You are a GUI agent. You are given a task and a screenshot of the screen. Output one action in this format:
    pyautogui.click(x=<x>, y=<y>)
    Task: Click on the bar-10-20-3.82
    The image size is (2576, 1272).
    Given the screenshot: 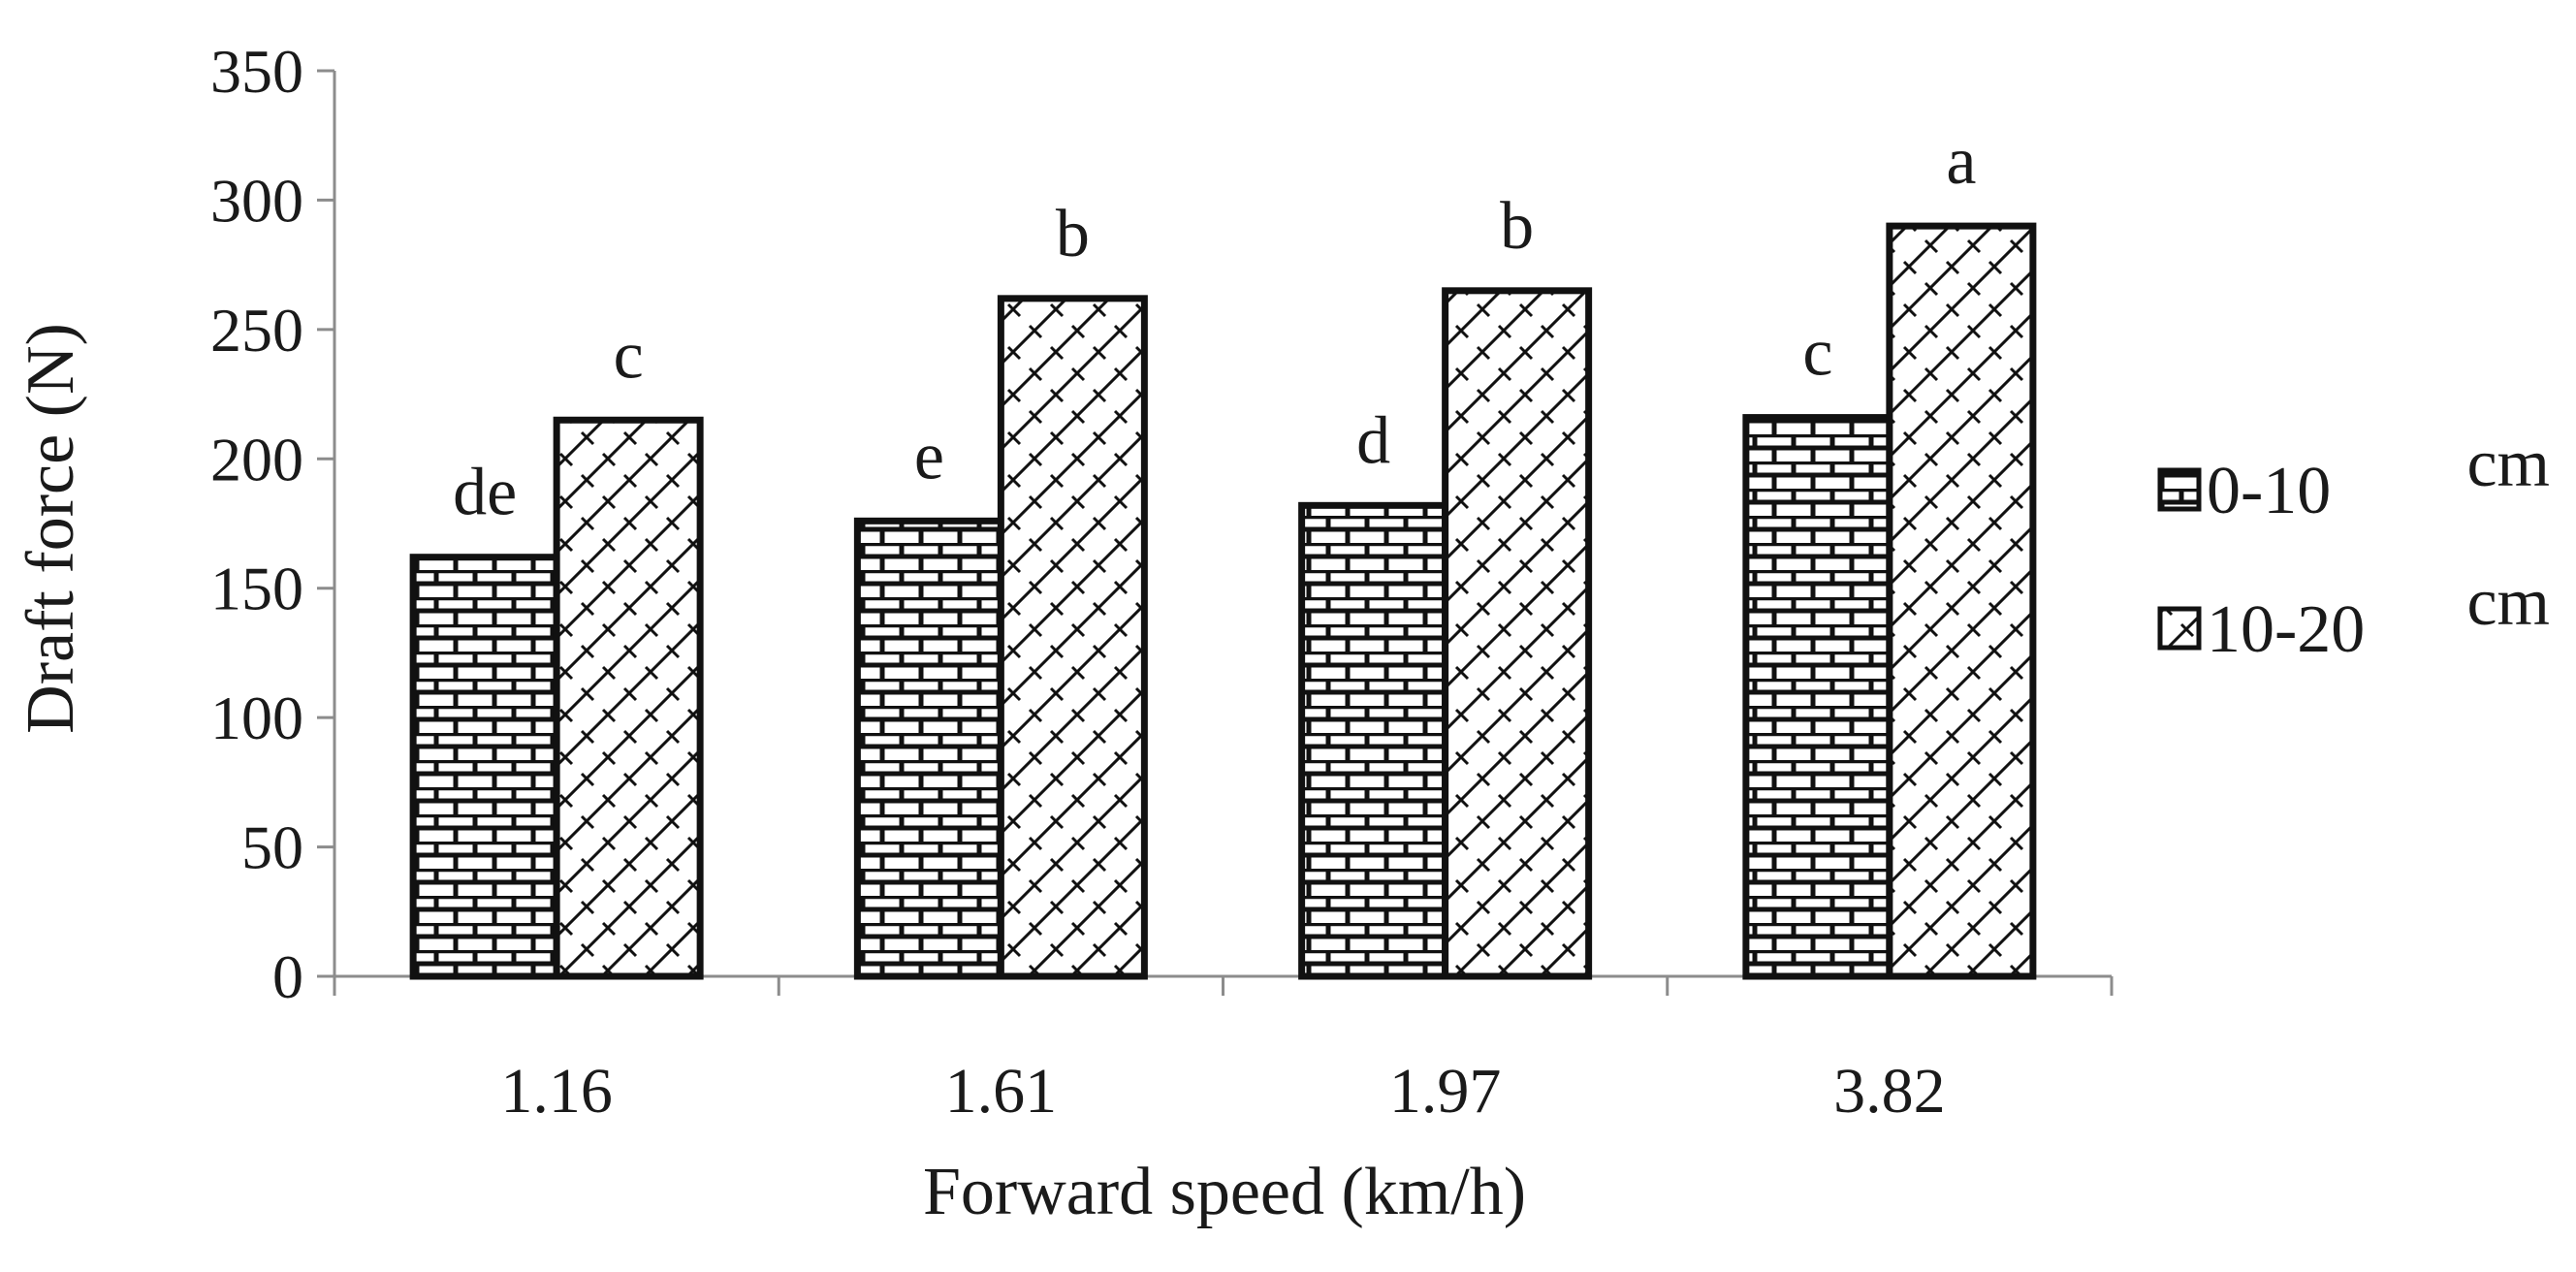 What is the action you would take?
    pyautogui.click(x=1961, y=601)
    